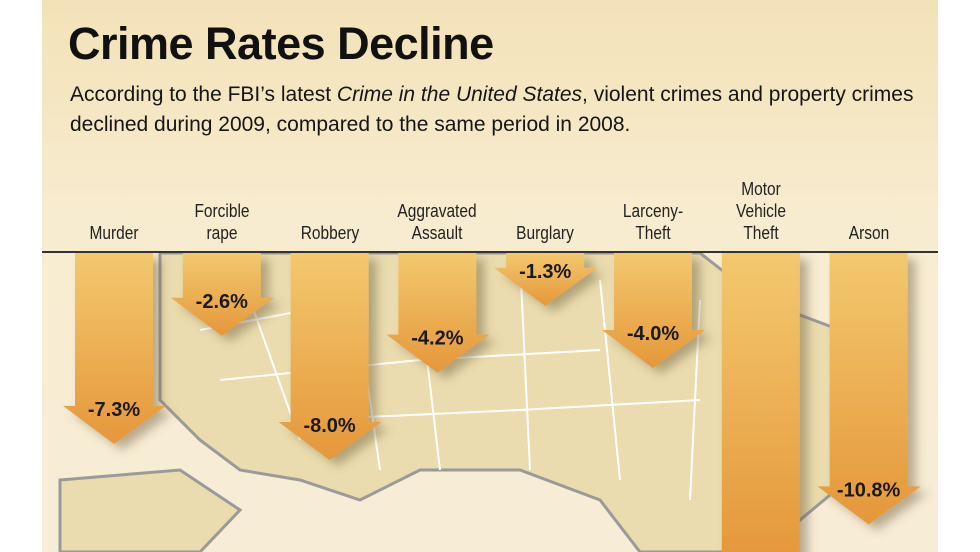 This screenshot has height=552, width=980. What do you see at coordinates (761, 189) in the screenshot?
I see `category-label-line: Motor` at bounding box center [761, 189].